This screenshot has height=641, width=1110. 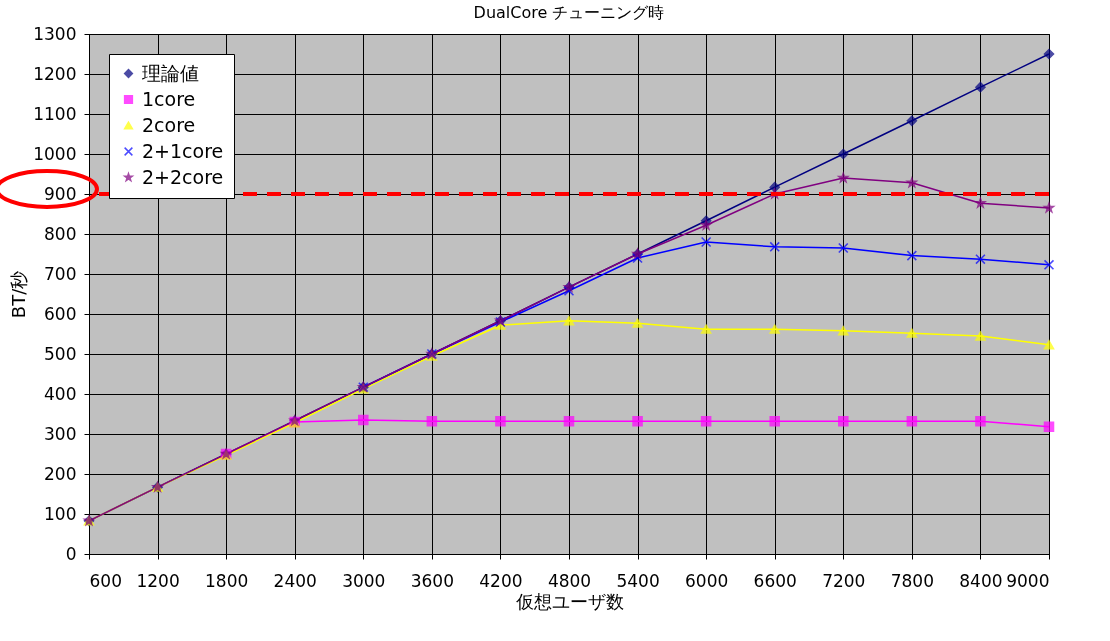 What do you see at coordinates (60, 233) in the screenshot?
I see `y-tick-label: 800` at bounding box center [60, 233].